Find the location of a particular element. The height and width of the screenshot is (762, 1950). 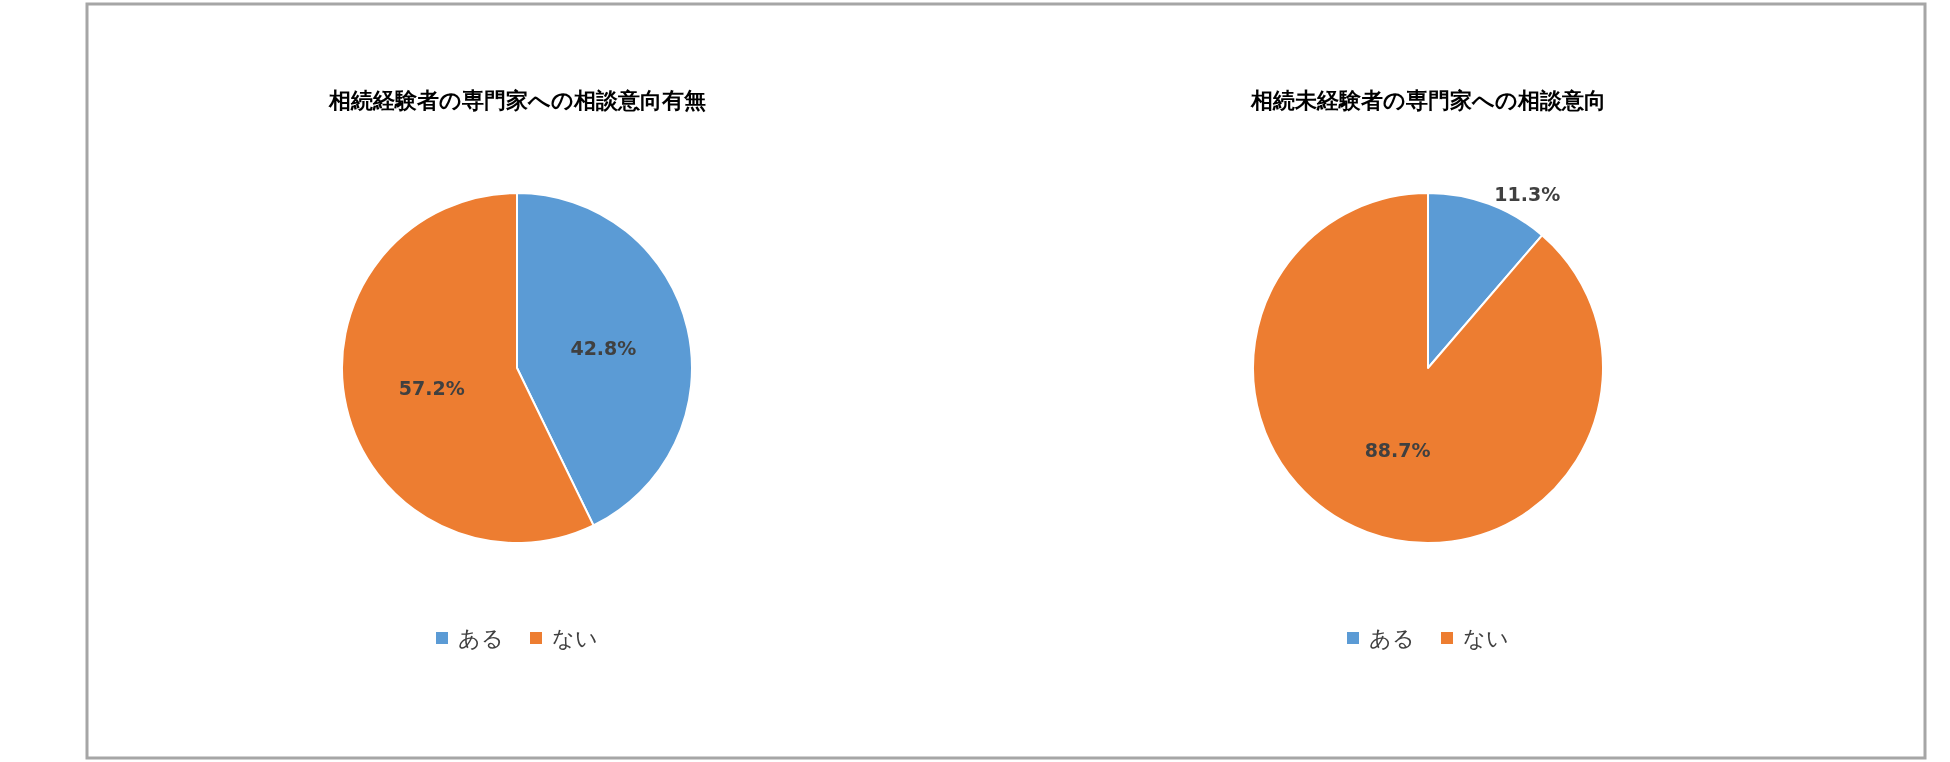

data-label: 11.3% is located at coordinates (1527, 194).